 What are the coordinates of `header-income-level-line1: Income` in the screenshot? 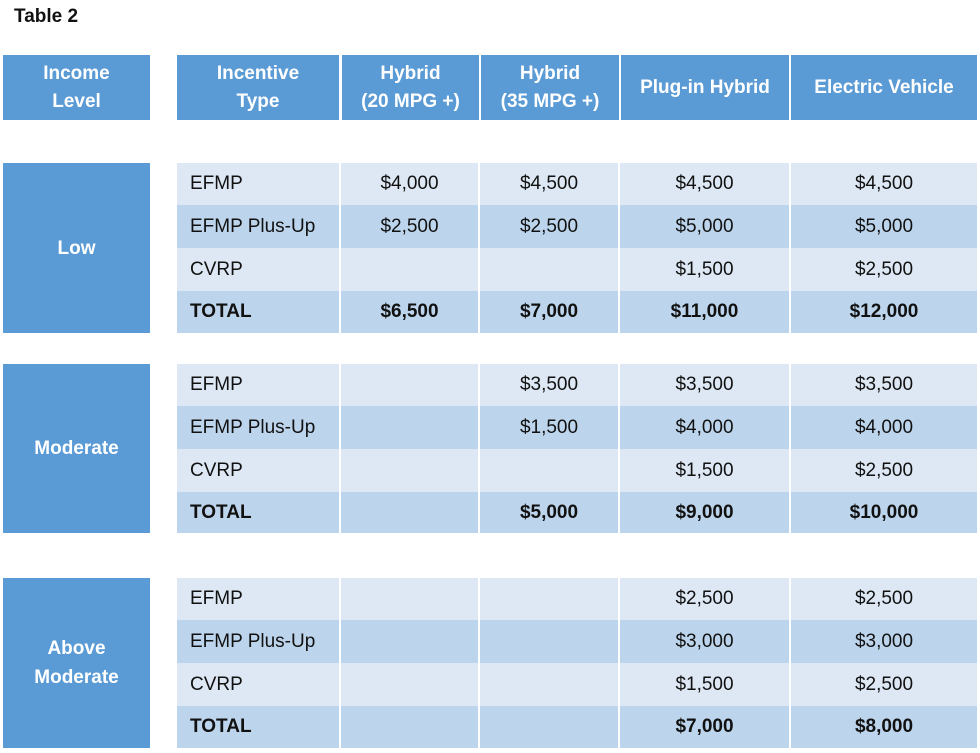 It's located at (76, 73).